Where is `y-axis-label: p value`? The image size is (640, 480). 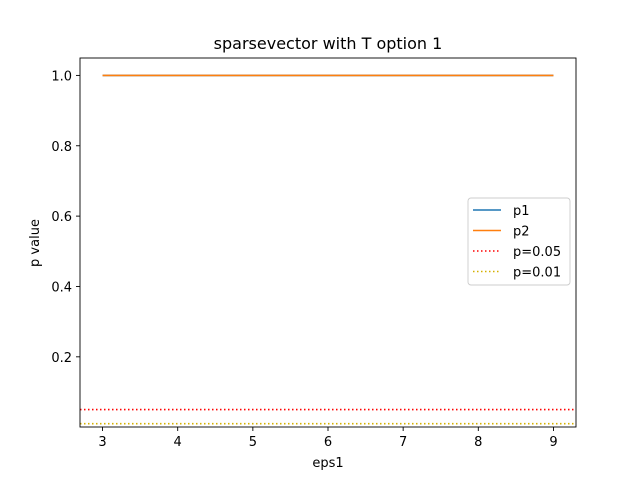 y-axis-label: p value is located at coordinates (35, 243).